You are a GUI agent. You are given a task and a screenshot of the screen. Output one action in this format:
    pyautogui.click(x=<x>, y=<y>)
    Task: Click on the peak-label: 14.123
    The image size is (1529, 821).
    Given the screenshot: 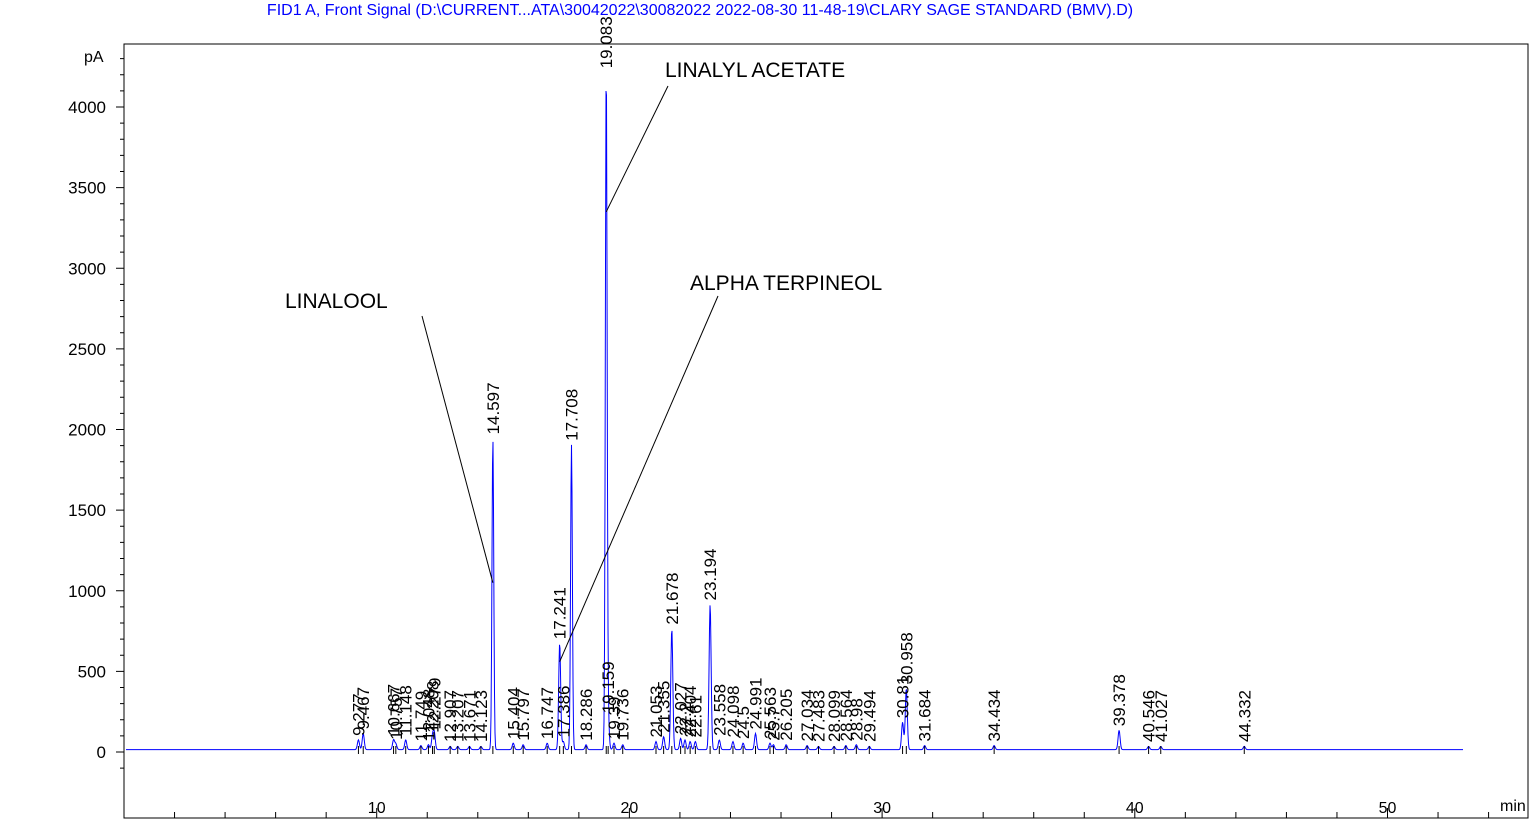 What is the action you would take?
    pyautogui.click(x=481, y=716)
    